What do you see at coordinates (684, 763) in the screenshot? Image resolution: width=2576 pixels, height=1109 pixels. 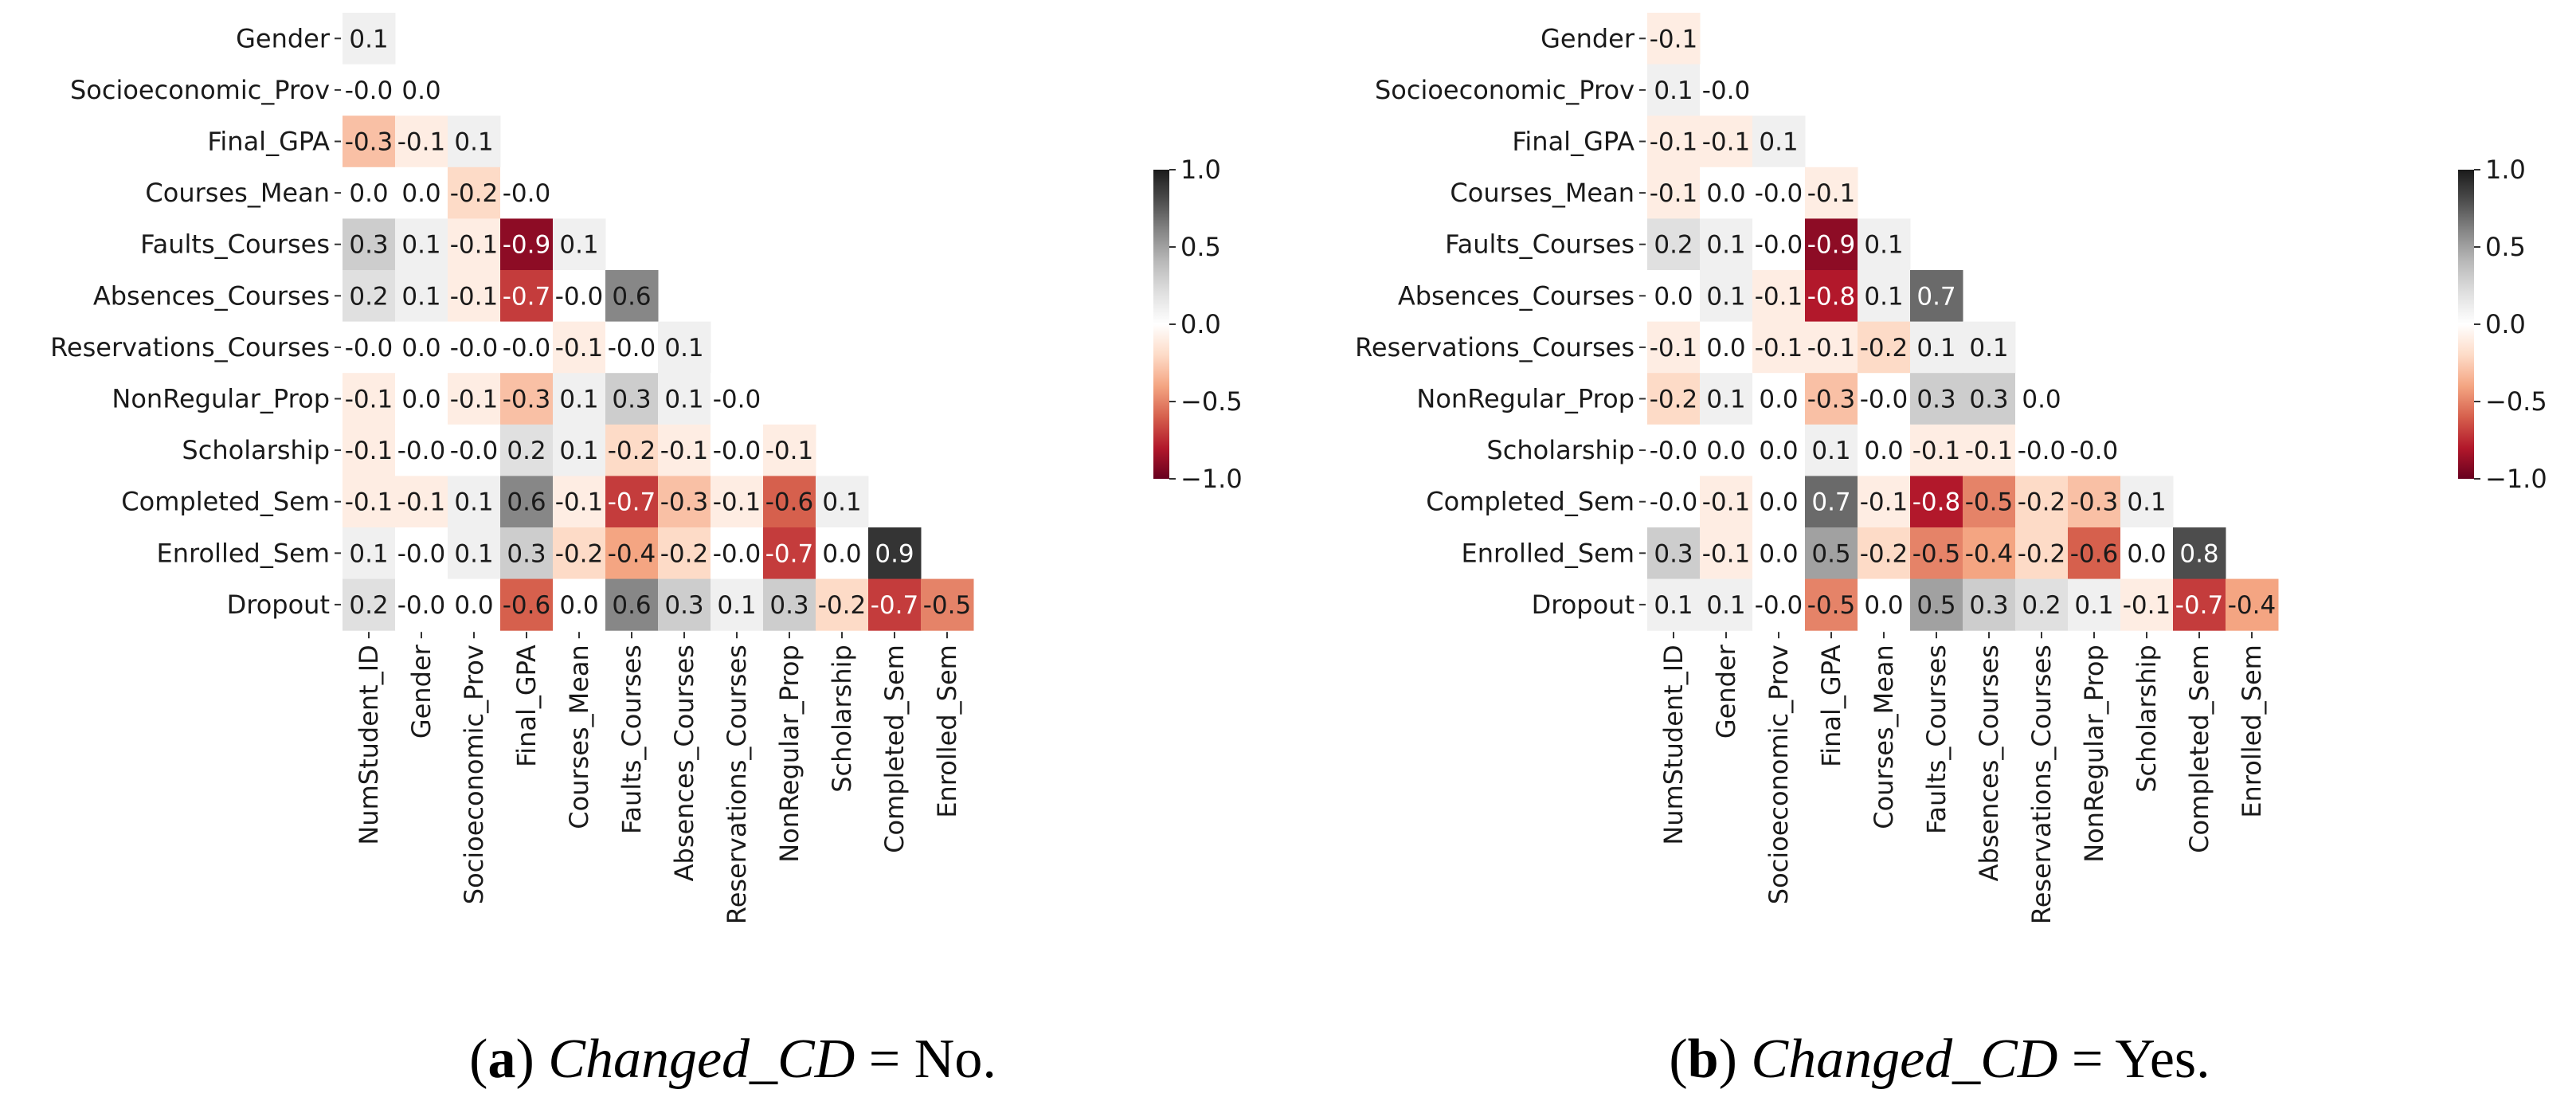 I see `col-label-6: Absences_Courses` at bounding box center [684, 763].